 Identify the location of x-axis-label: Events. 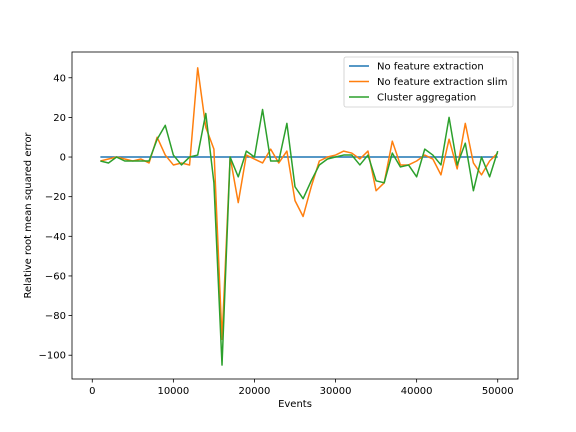
(295, 404).